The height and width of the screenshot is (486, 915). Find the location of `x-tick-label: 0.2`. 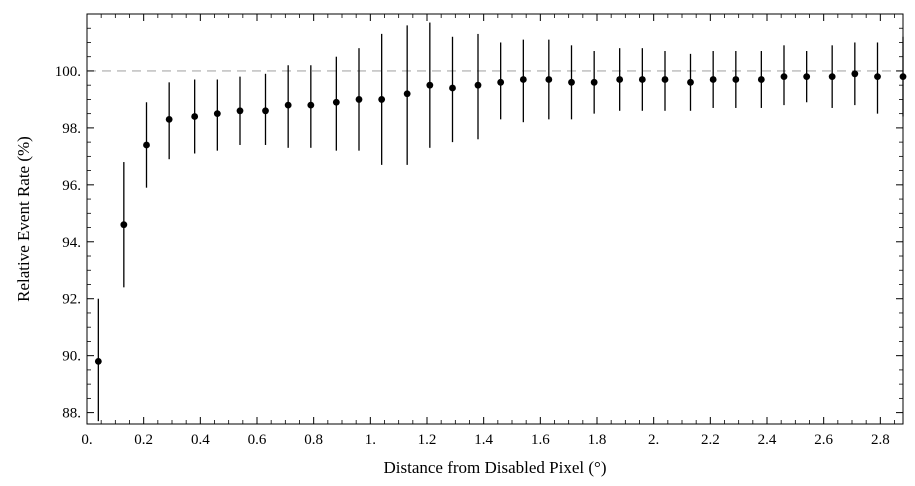

x-tick-label: 0.2 is located at coordinates (143, 440).